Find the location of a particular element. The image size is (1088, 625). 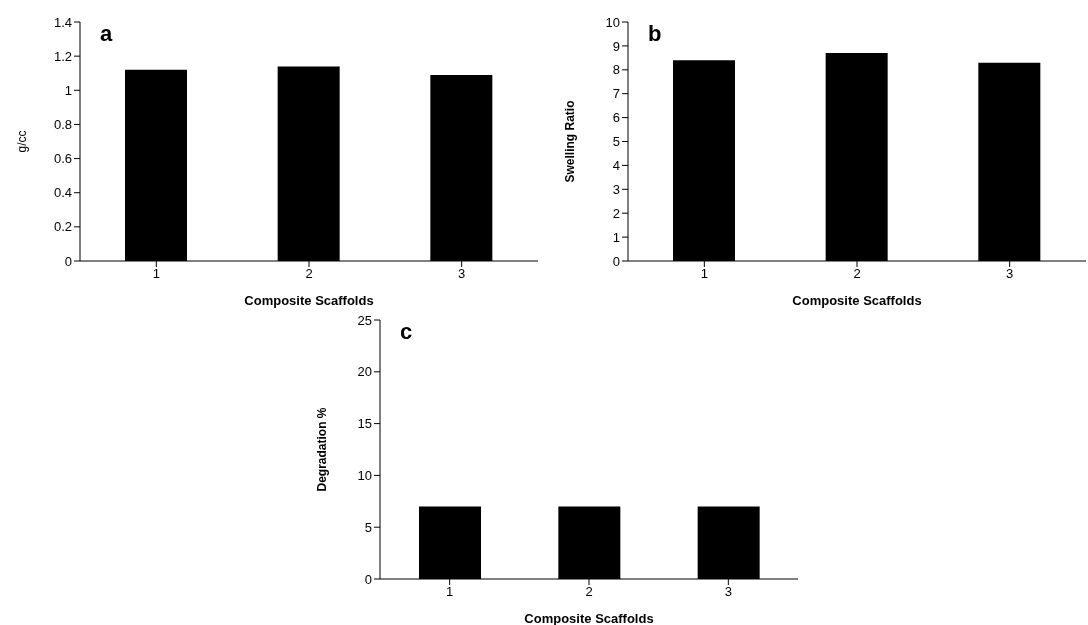

y-tick-label: 9 is located at coordinates (616, 46).